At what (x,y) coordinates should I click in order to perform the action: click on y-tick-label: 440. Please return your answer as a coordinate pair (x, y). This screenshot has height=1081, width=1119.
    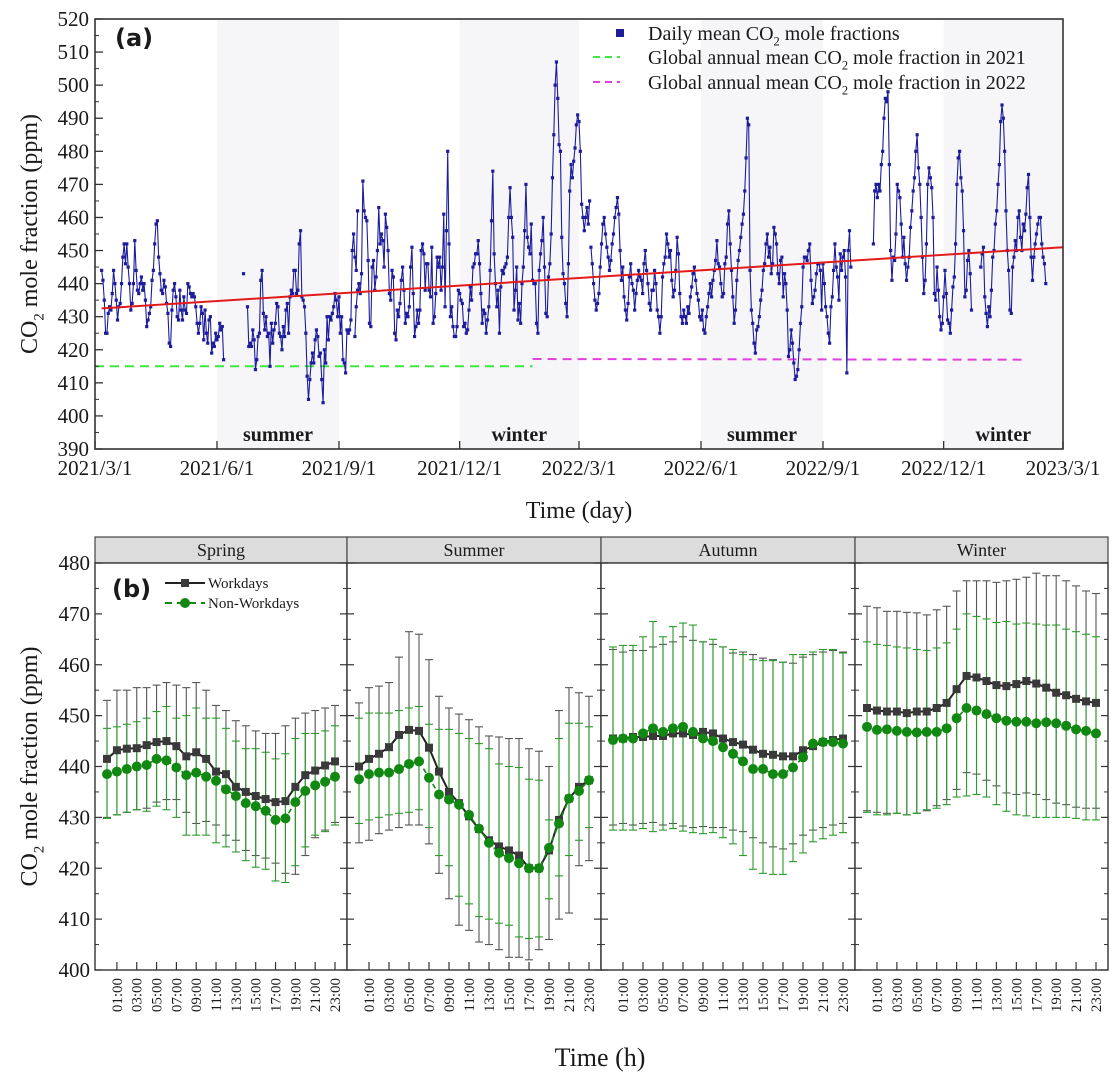
    Looking at the image, I should click on (74, 284).